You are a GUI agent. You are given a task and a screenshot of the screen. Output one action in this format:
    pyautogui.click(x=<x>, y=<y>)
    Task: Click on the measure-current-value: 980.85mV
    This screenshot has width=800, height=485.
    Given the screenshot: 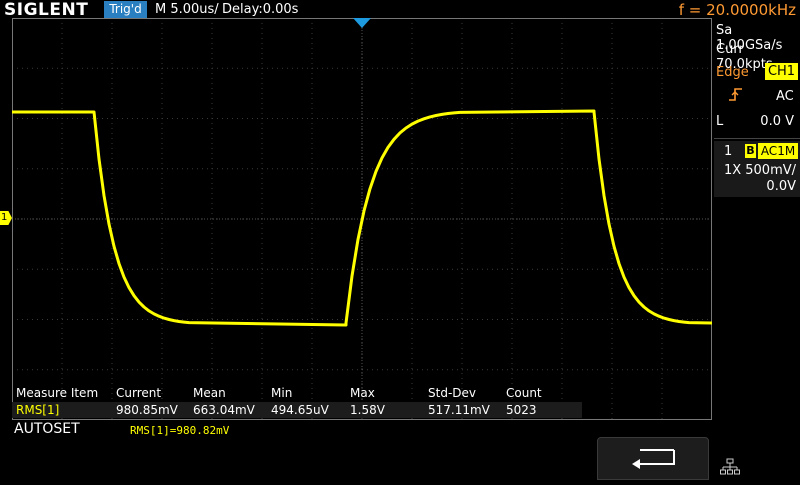 What is the action you would take?
    pyautogui.click(x=147, y=410)
    